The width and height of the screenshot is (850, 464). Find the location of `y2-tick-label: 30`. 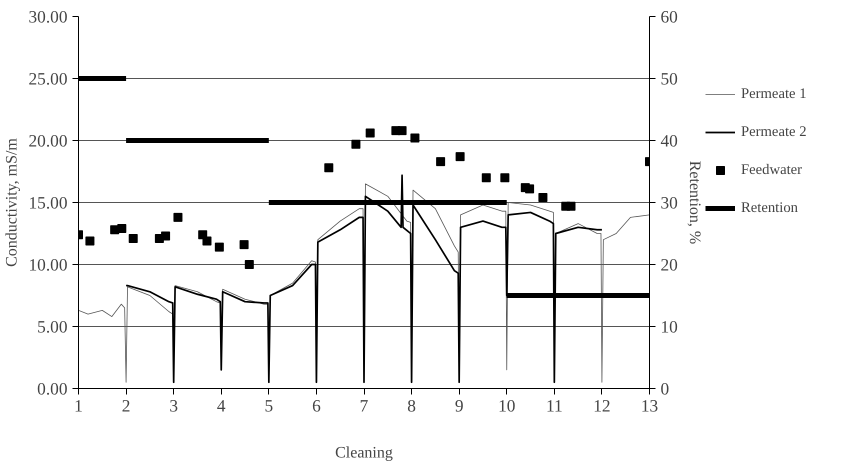

y2-tick-label: 30 is located at coordinates (669, 203).